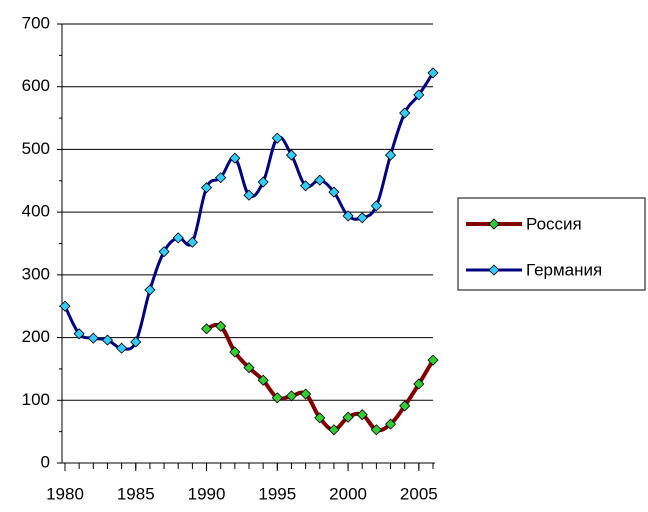 The height and width of the screenshot is (512, 648). I want to click on y-tick-label: 0, so click(45, 461).